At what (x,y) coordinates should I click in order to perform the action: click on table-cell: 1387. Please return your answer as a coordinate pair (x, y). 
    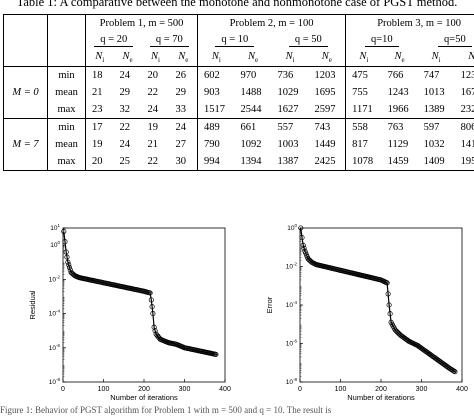
    Looking at the image, I should click on (290, 162).